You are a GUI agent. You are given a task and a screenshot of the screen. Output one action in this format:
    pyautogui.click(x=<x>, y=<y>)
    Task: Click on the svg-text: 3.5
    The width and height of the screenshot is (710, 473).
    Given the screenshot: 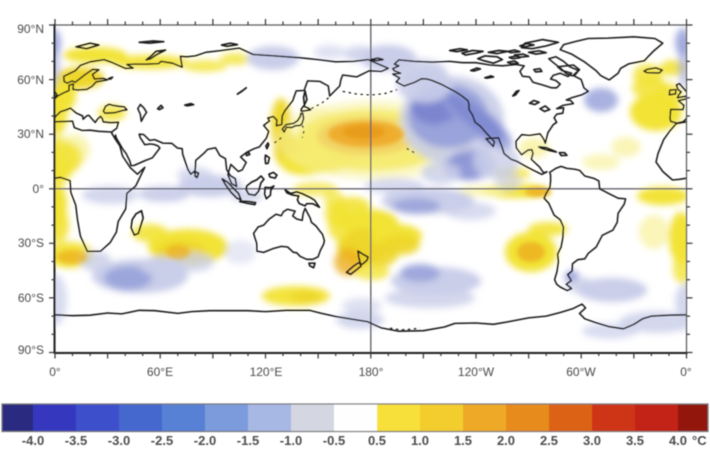 What is the action you would take?
    pyautogui.click(x=635, y=440)
    